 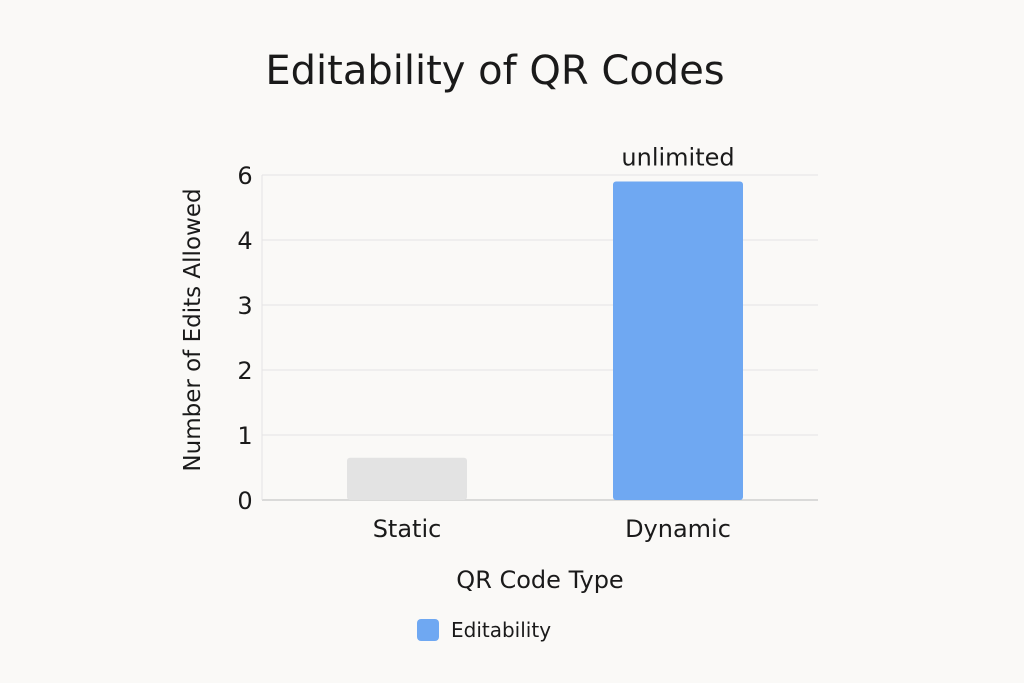 I want to click on y-tick-label: 0, so click(x=244, y=501).